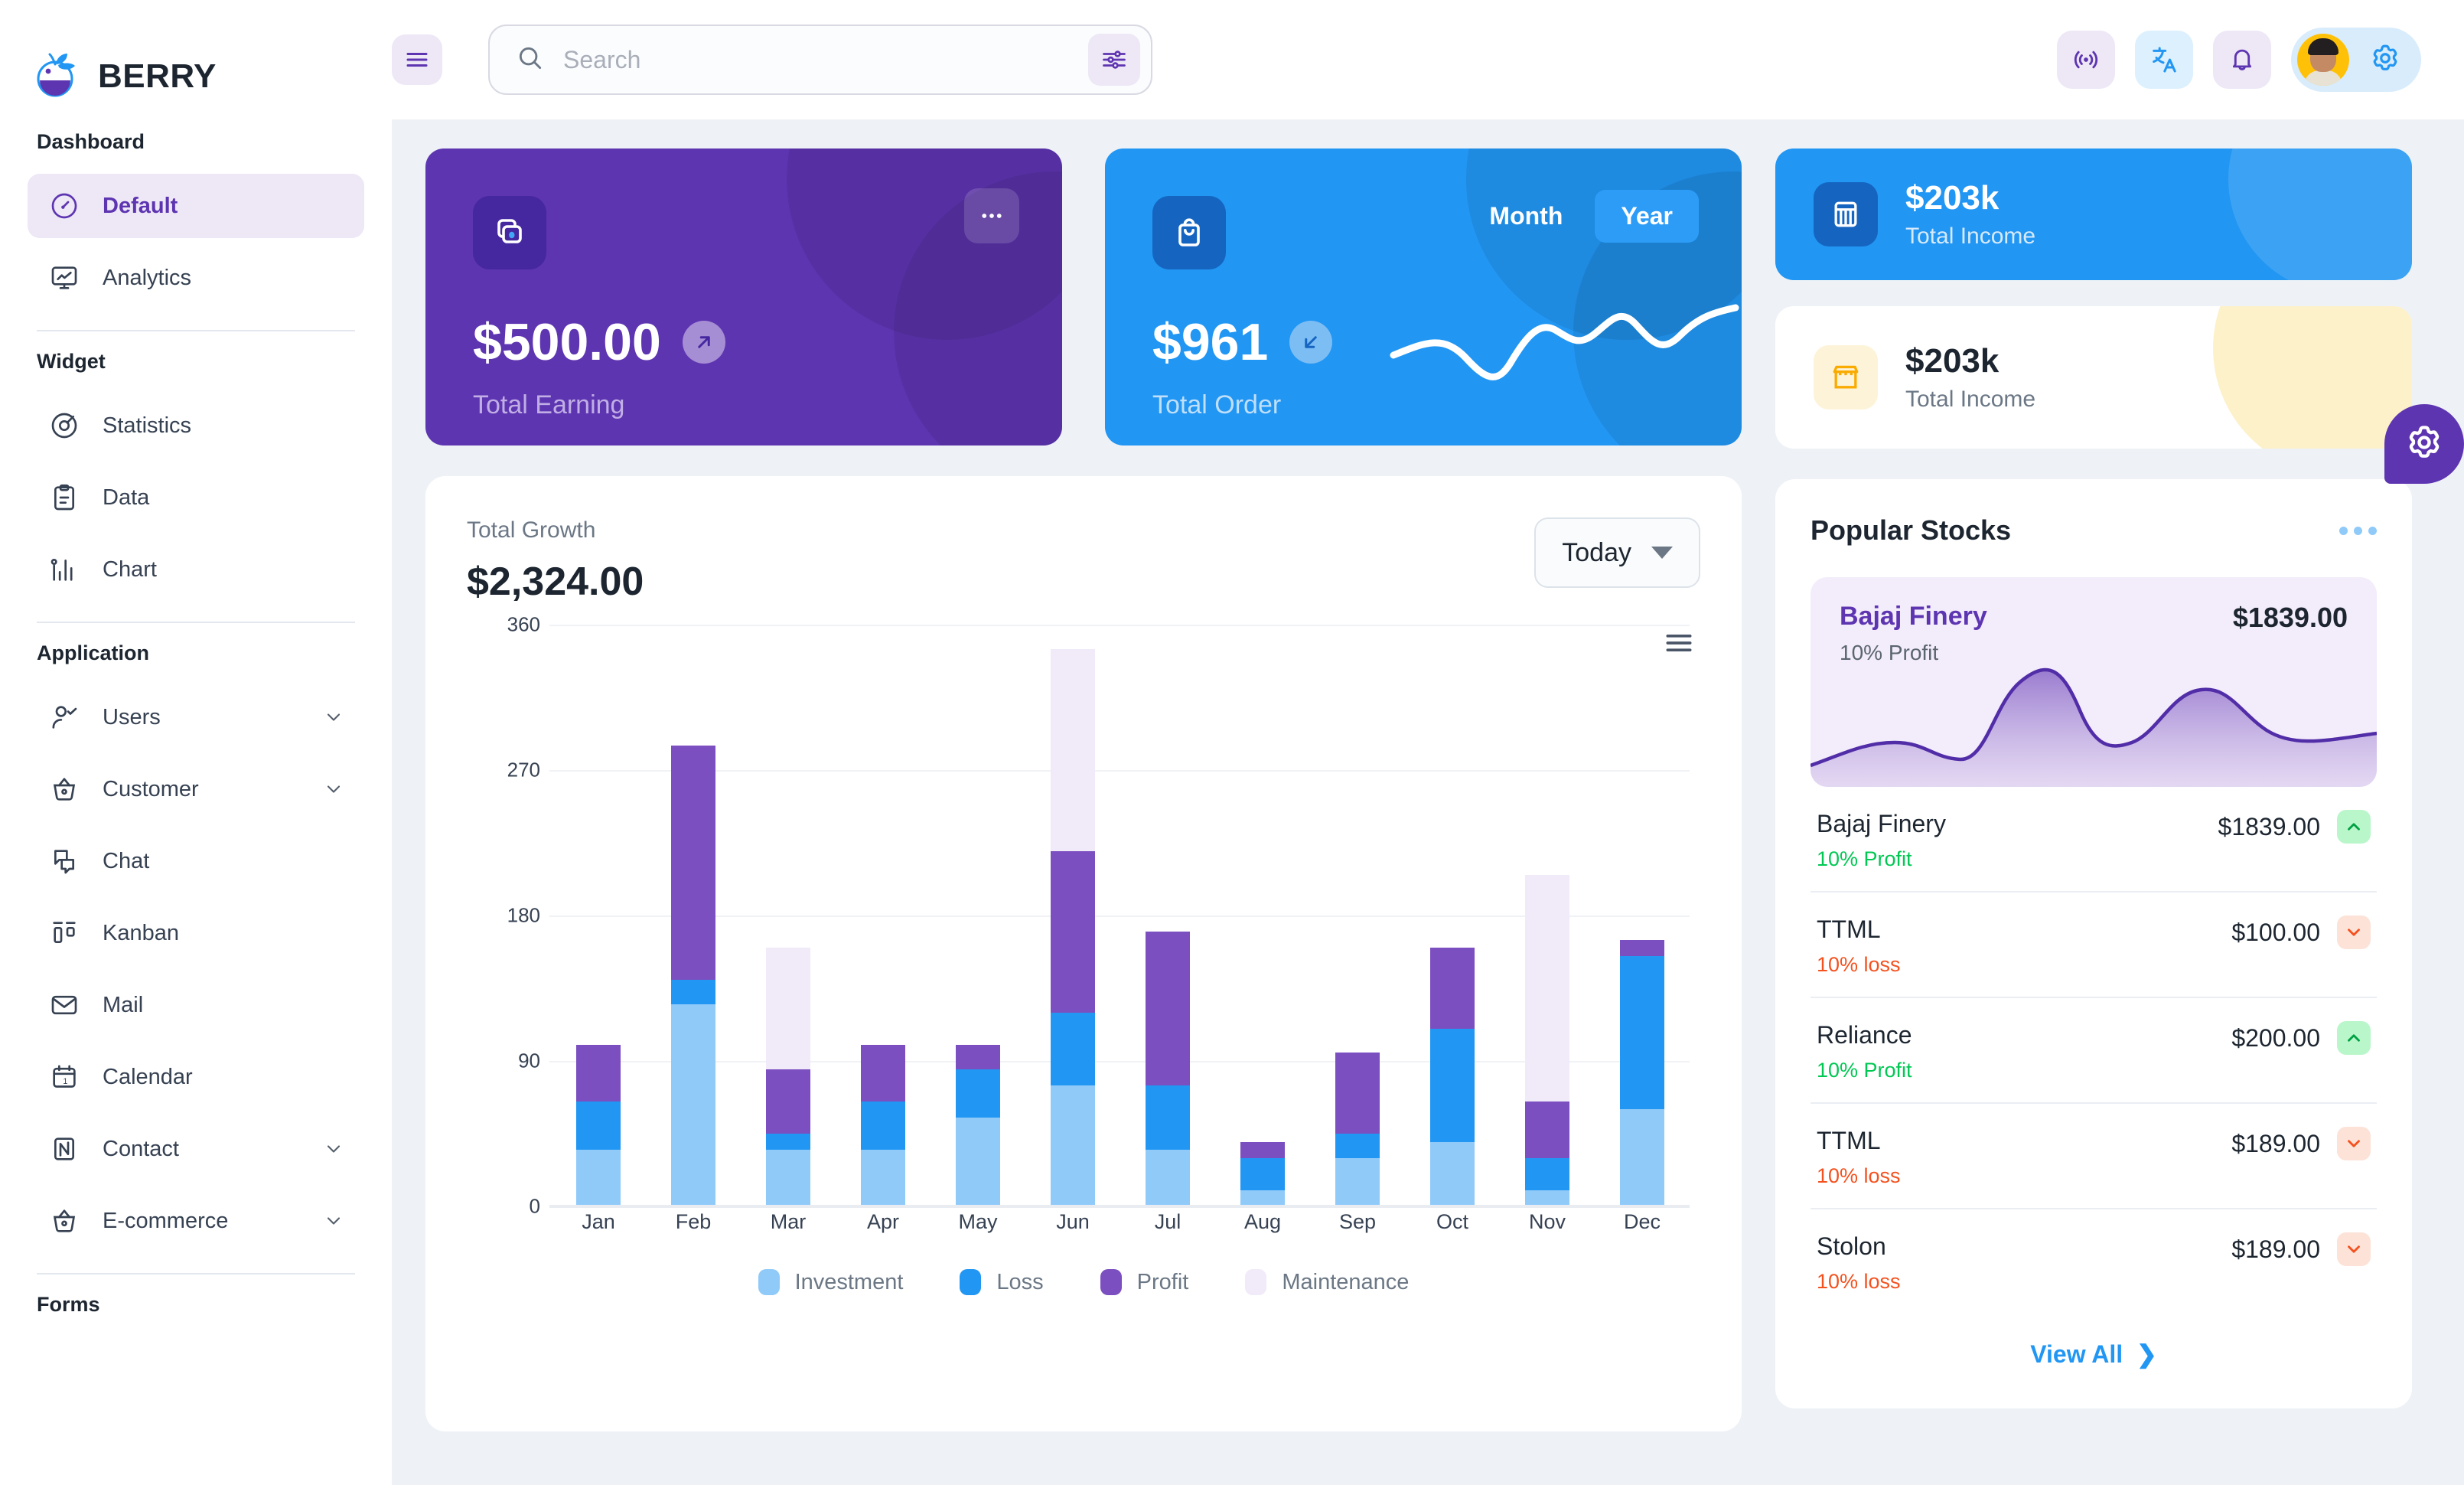 This screenshot has width=2464, height=1485. I want to click on sidebar-item-default: Default, so click(196, 206).